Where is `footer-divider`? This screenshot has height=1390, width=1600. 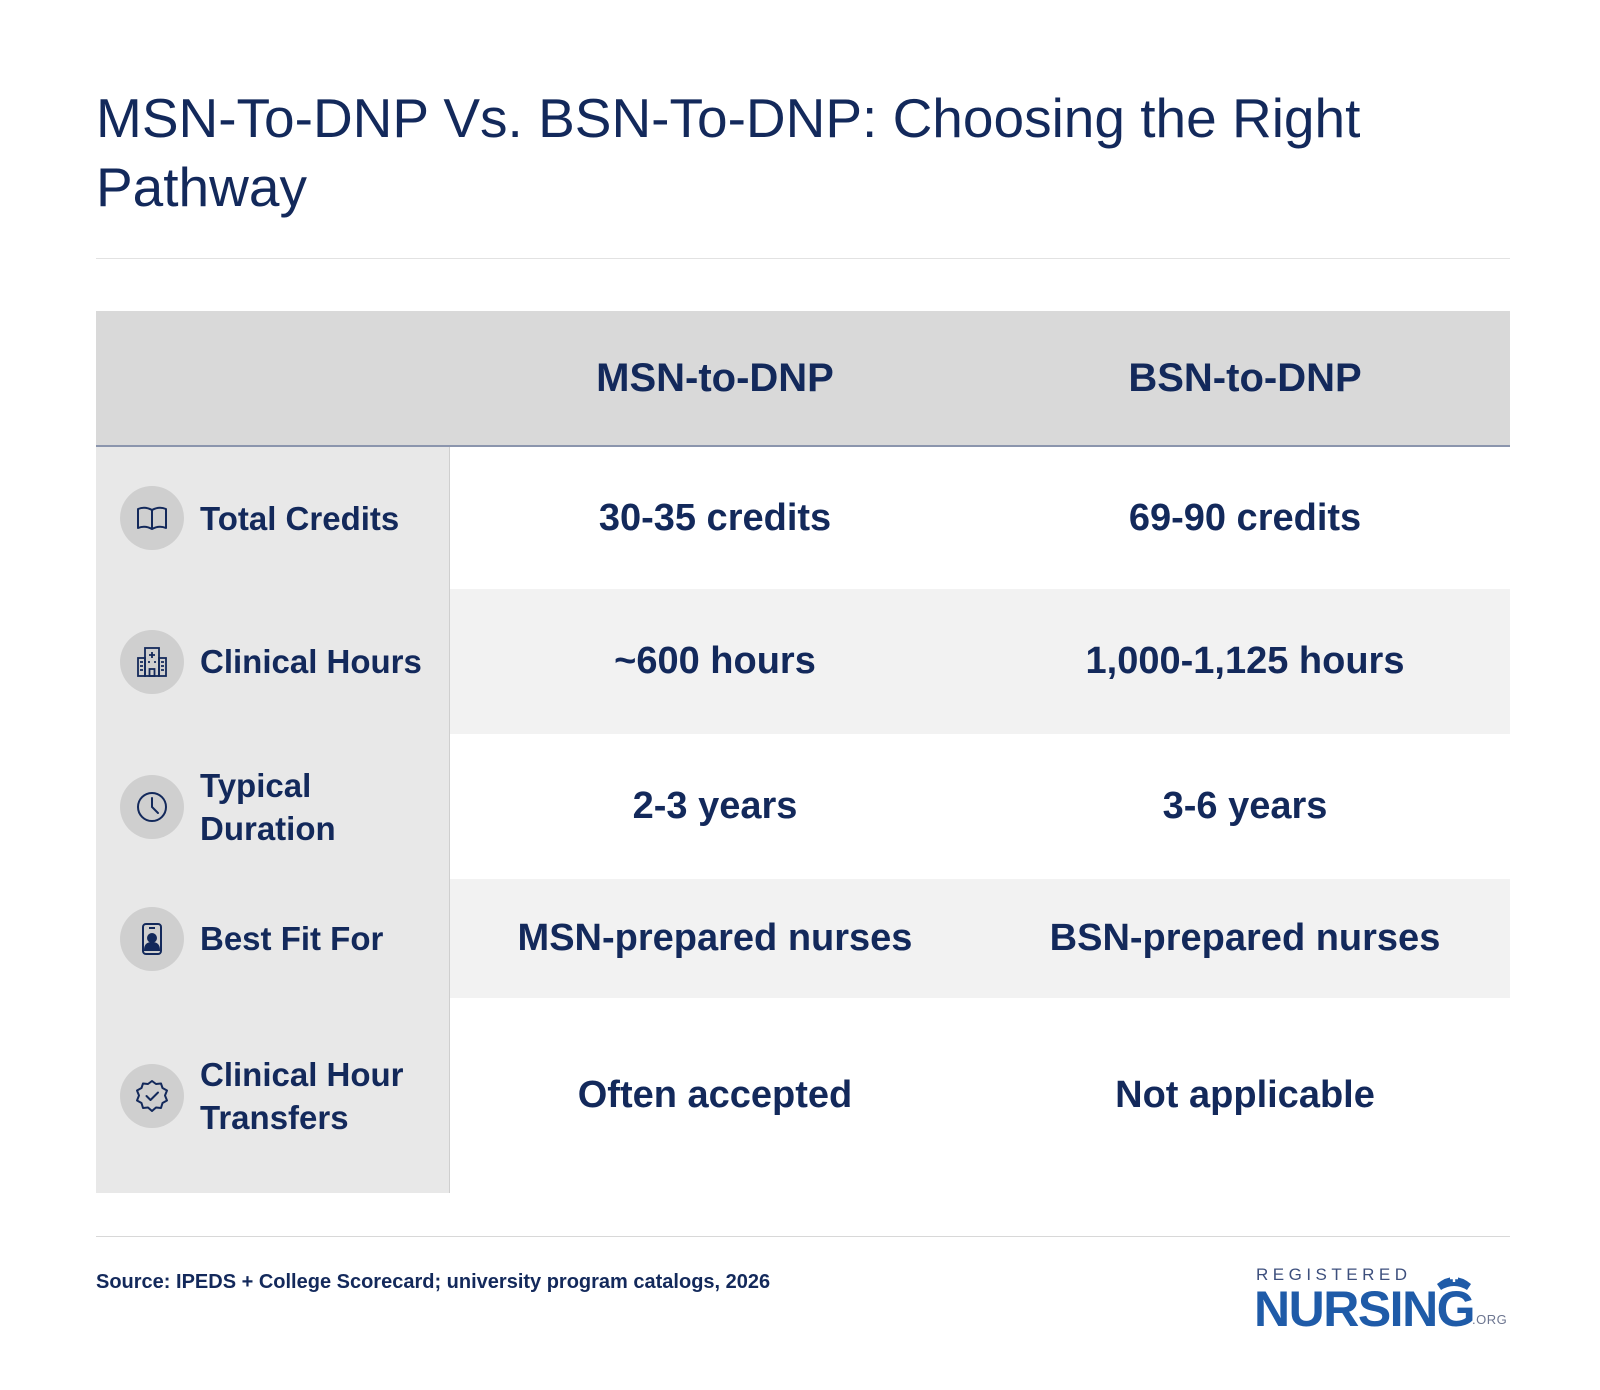
footer-divider is located at coordinates (803, 1236).